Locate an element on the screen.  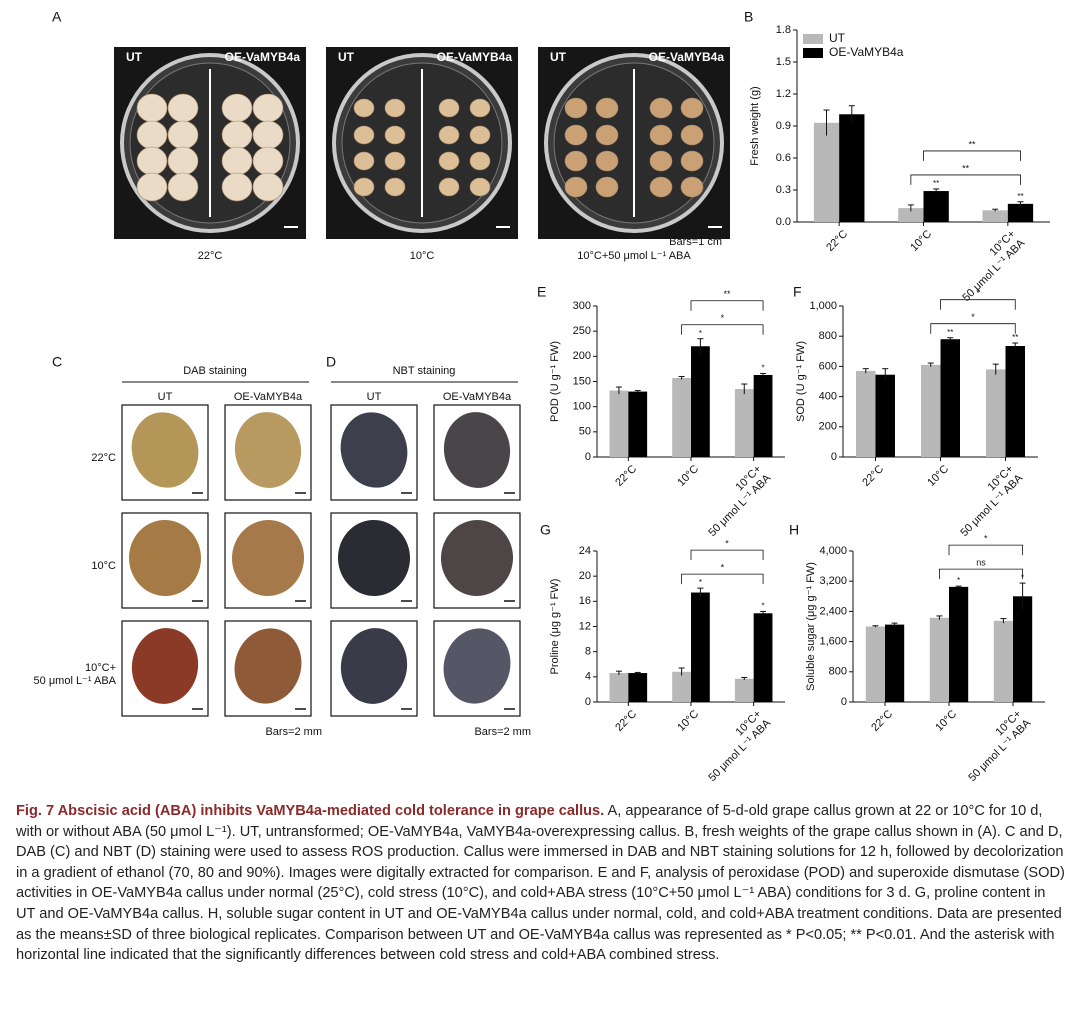
column-label: UT is located at coordinates (165, 397).